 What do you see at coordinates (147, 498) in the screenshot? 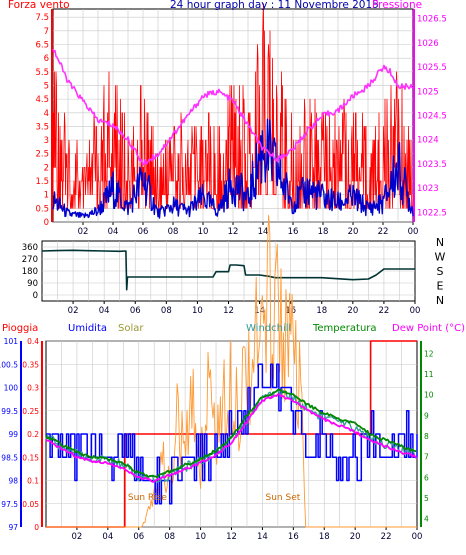
I see `sunrise-label: Sun Rise` at bounding box center [147, 498].